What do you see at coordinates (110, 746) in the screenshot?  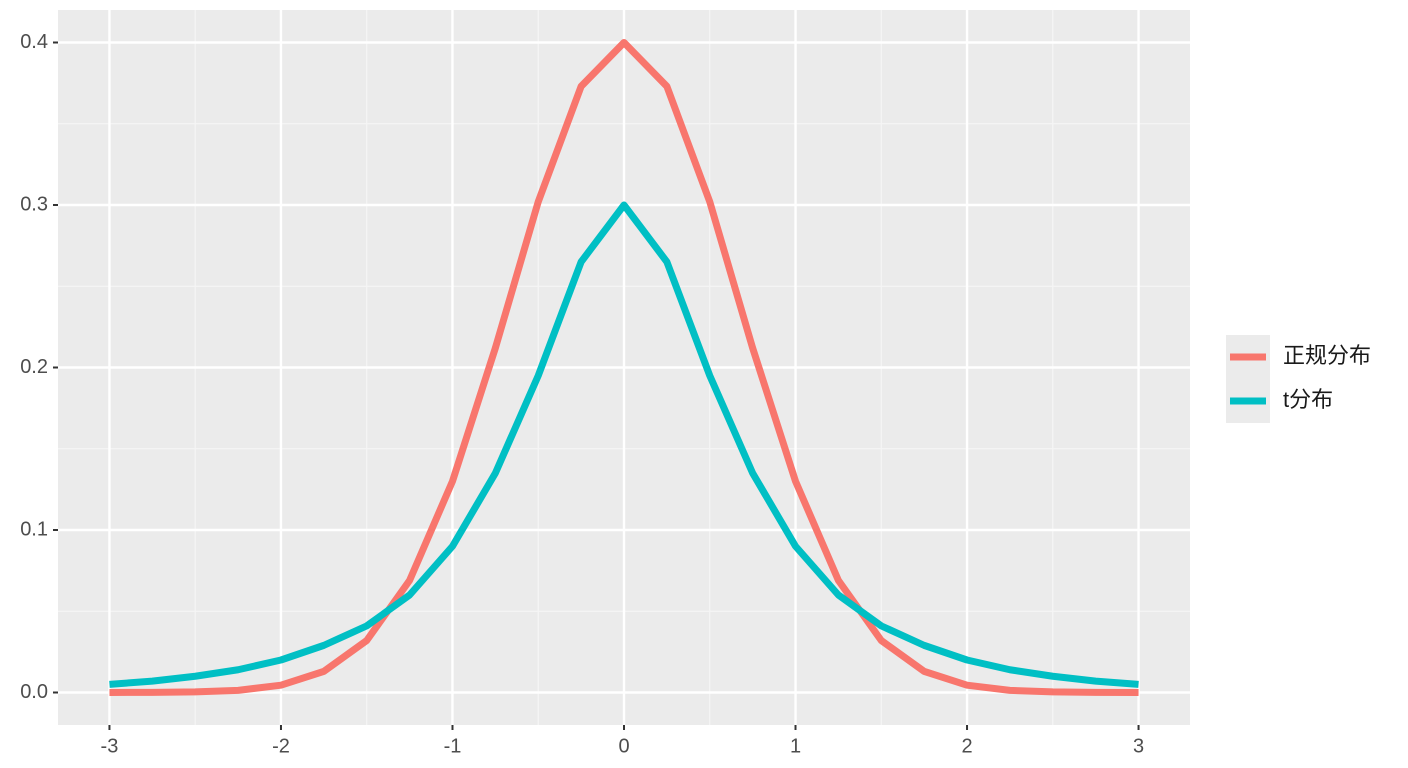 I see `x-tick-label: -3` at bounding box center [110, 746].